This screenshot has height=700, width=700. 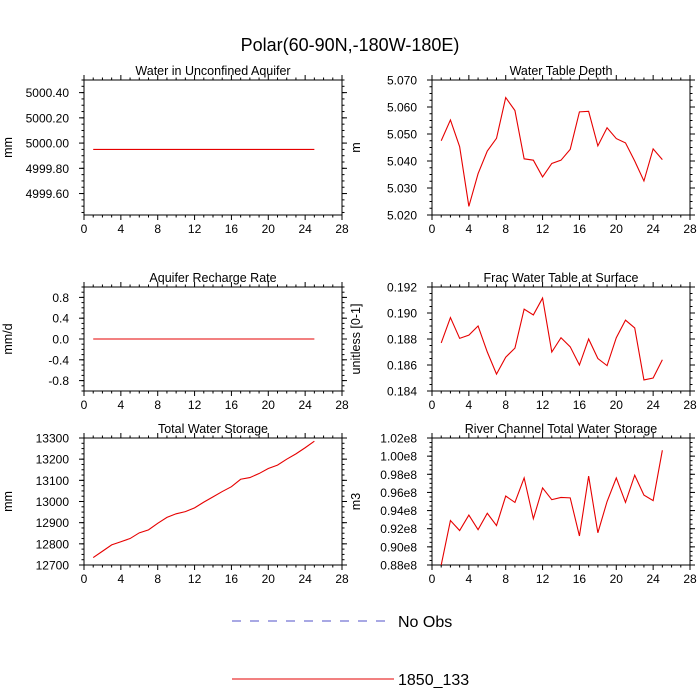 What do you see at coordinates (53, 523) in the screenshot?
I see `y-tick-label: 12900` at bounding box center [53, 523].